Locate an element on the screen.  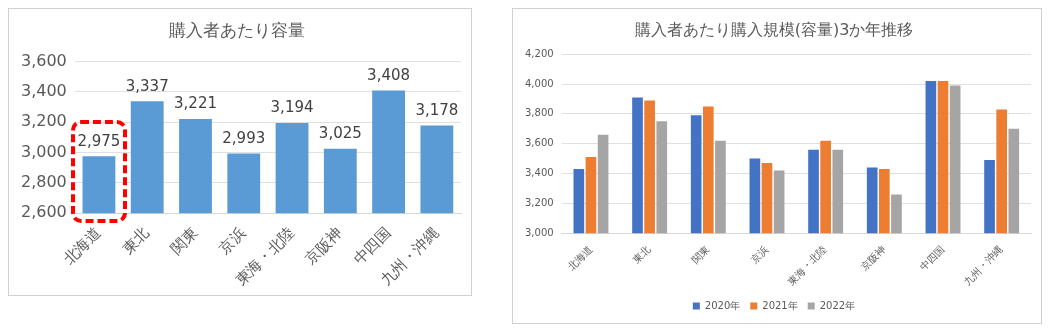
chart-title: 購入者あたり購入規模(容量)3か年推移 is located at coordinates (774, 29).